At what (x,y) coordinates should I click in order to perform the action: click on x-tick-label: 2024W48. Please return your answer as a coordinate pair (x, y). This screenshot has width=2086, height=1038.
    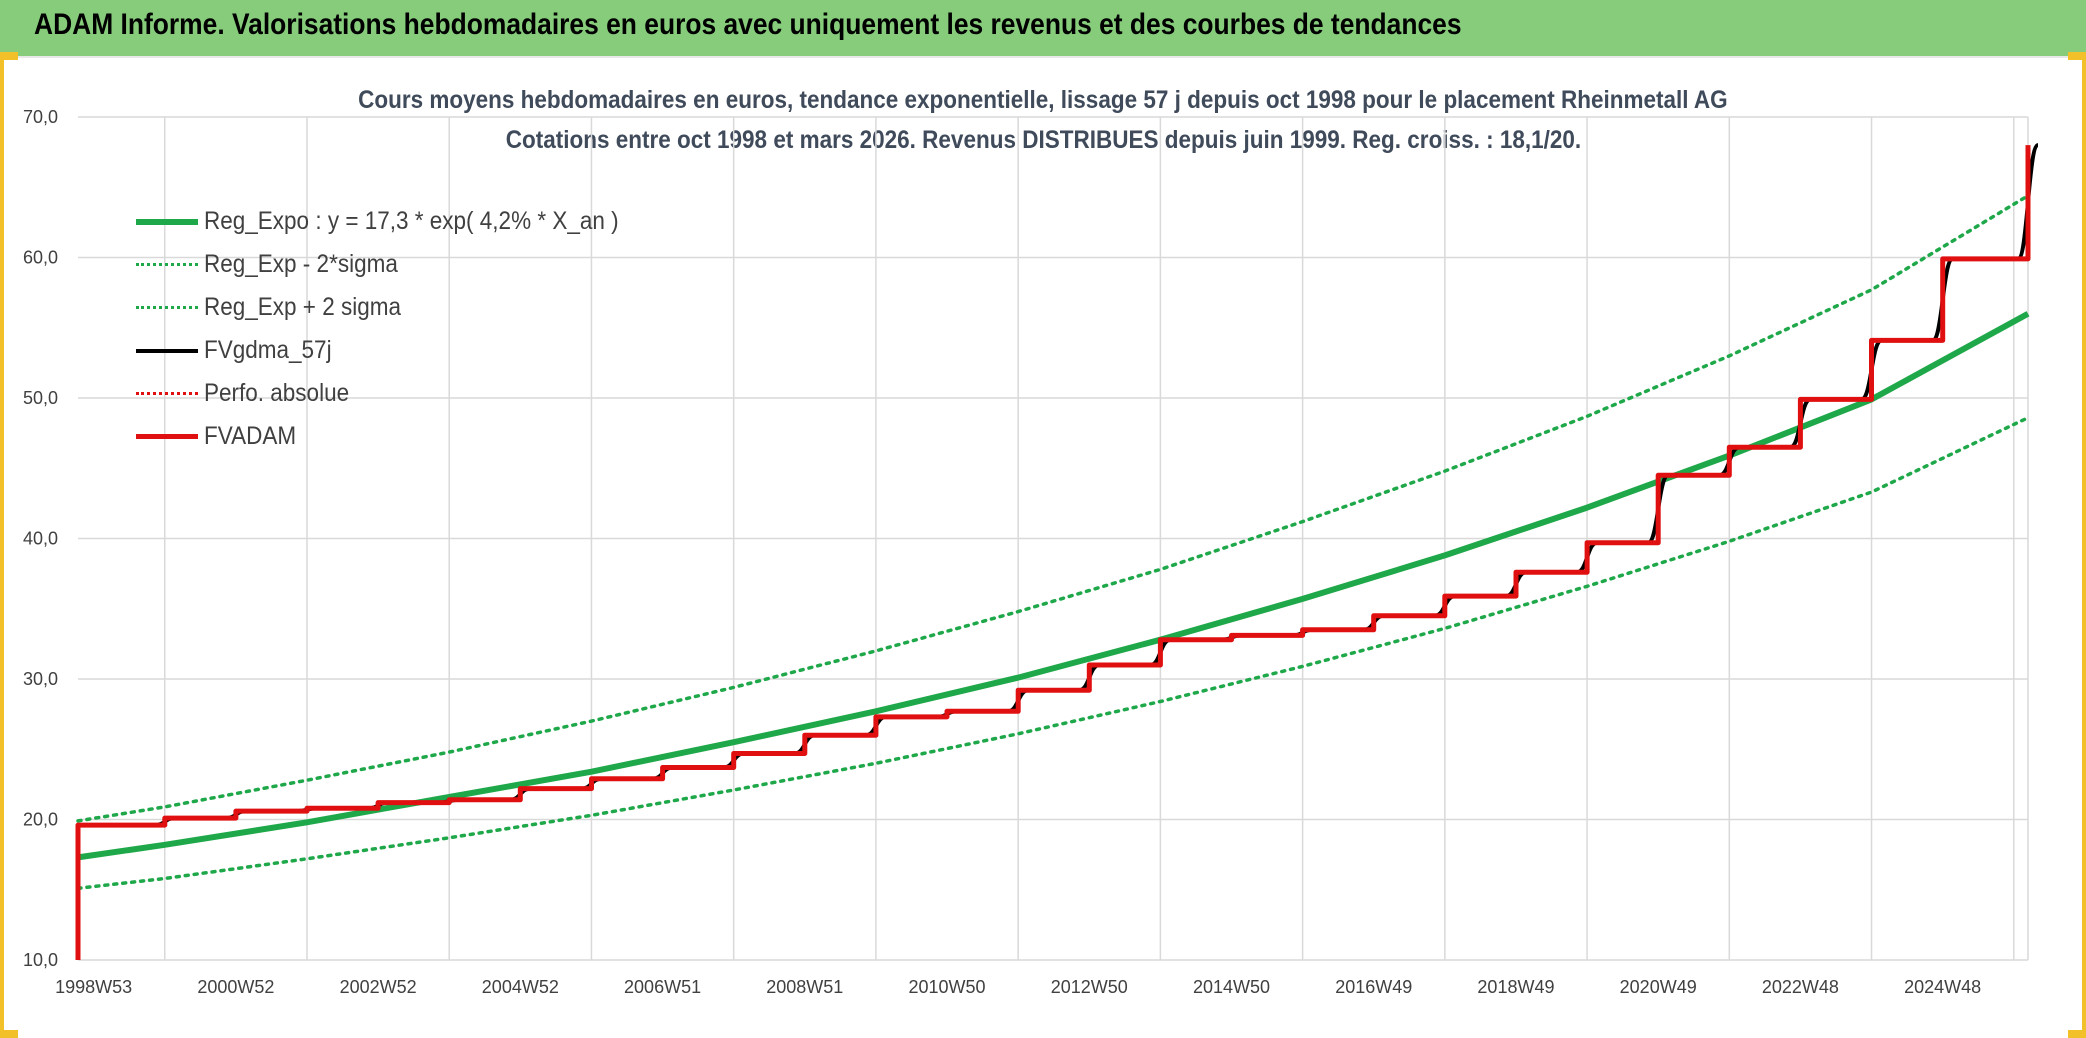
    Looking at the image, I should click on (1942, 987).